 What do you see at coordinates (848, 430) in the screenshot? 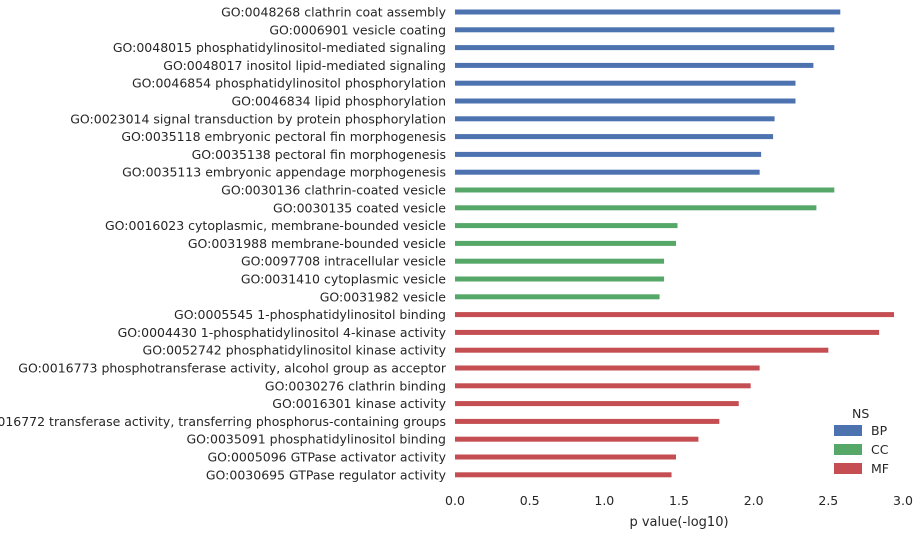
I see `legend-swatch-bp` at bounding box center [848, 430].